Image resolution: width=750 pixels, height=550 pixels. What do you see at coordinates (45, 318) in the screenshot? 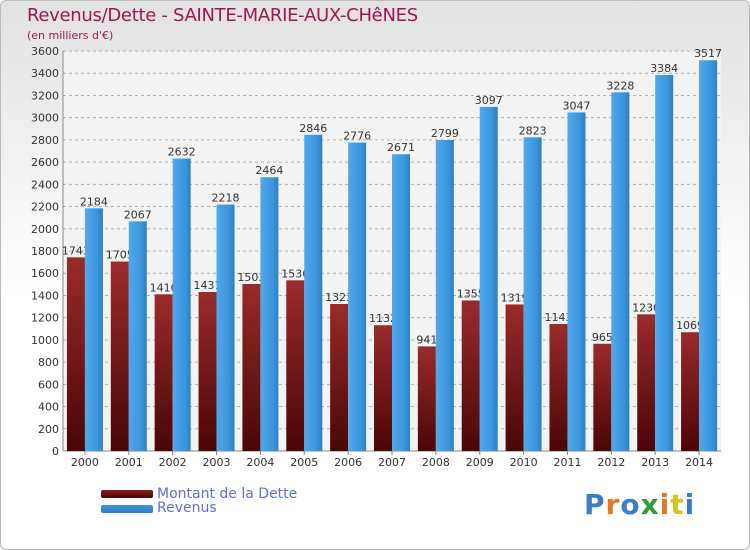
I see `y-tick-label: 1200` at bounding box center [45, 318].